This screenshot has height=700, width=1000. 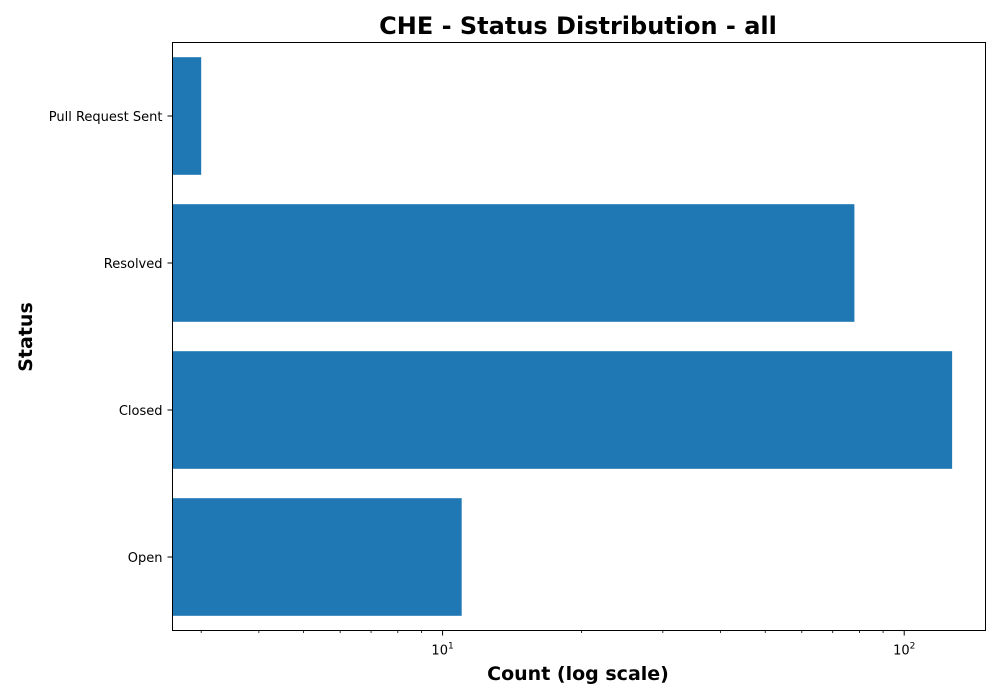 I want to click on y-tick-label: Pull Request Sent, so click(x=106, y=117).